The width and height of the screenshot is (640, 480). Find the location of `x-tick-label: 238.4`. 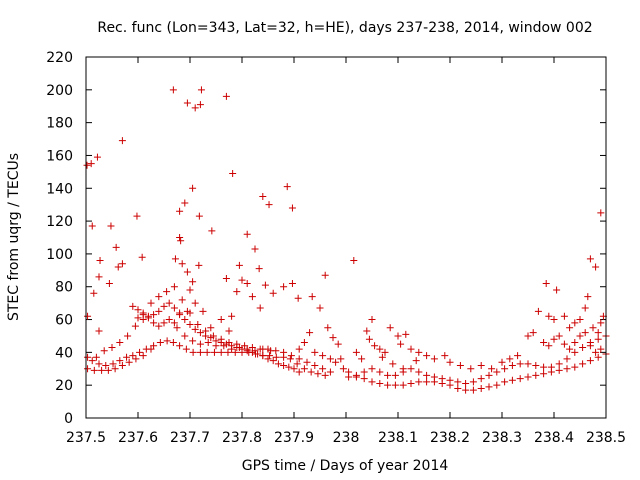

x-tick-label: 238.4 is located at coordinates (554, 438).